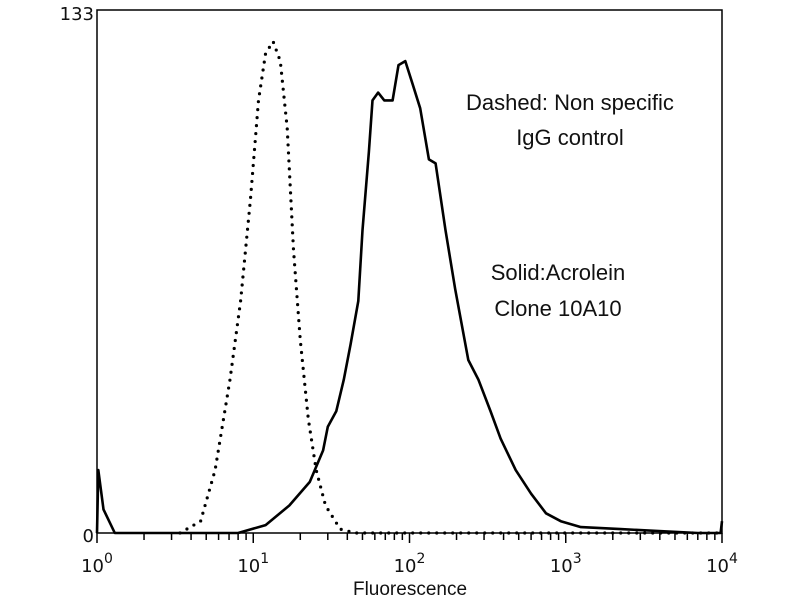 This screenshot has width=800, height=600. Describe the element at coordinates (557, 308) in the screenshot. I see `annotation-solid-line2: Clone 10A10` at that location.